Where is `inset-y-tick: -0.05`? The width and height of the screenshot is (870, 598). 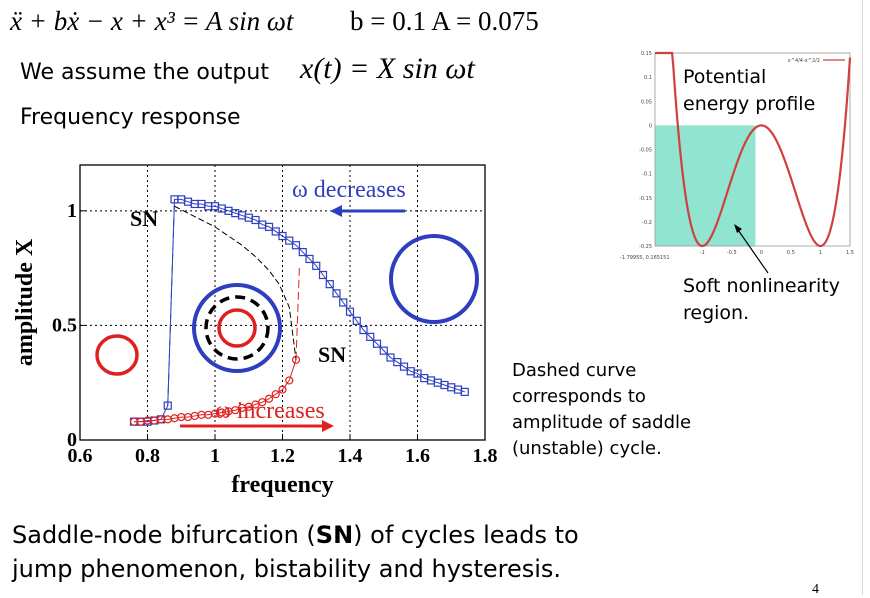
inset-y-tick: -0.05 is located at coordinates (645, 151).